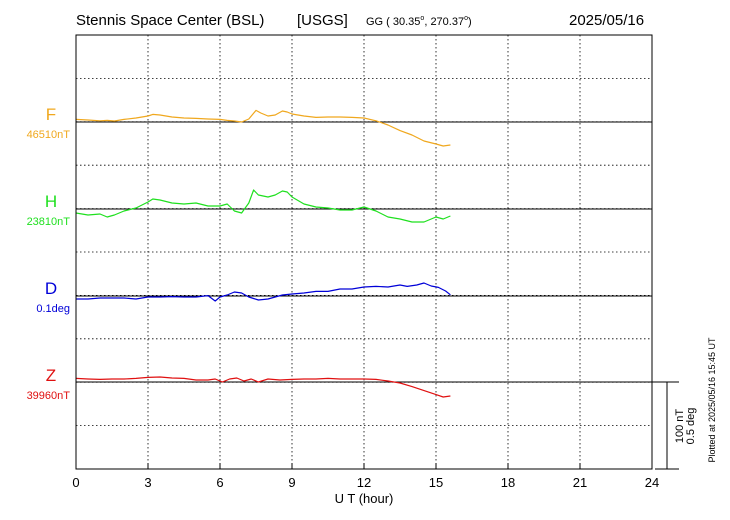  I want to click on series-name-z: Z, so click(51, 375).